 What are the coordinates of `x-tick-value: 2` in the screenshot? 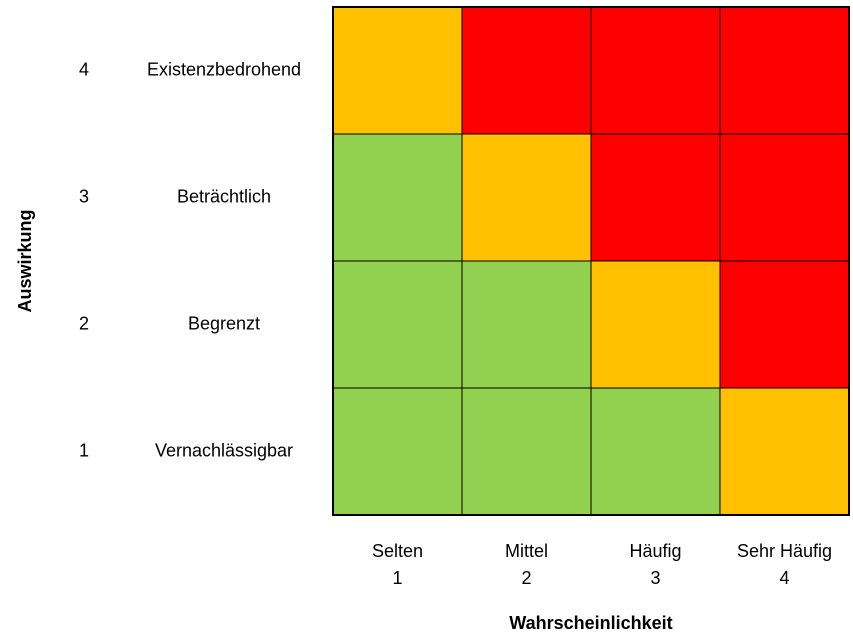 It's located at (526, 578).